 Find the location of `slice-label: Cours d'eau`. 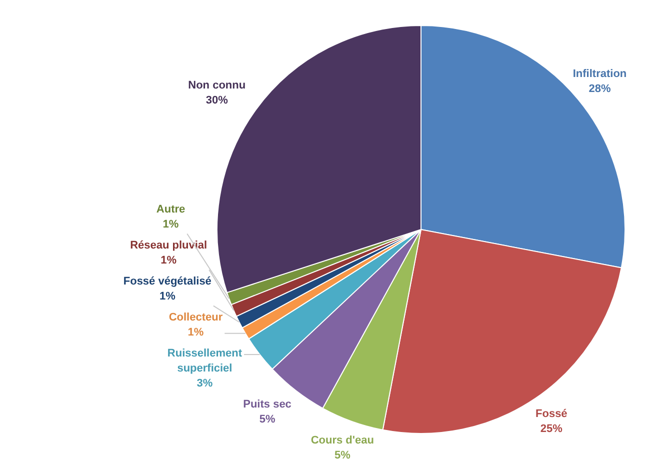

slice-label: Cours d'eau is located at coordinates (342, 440).